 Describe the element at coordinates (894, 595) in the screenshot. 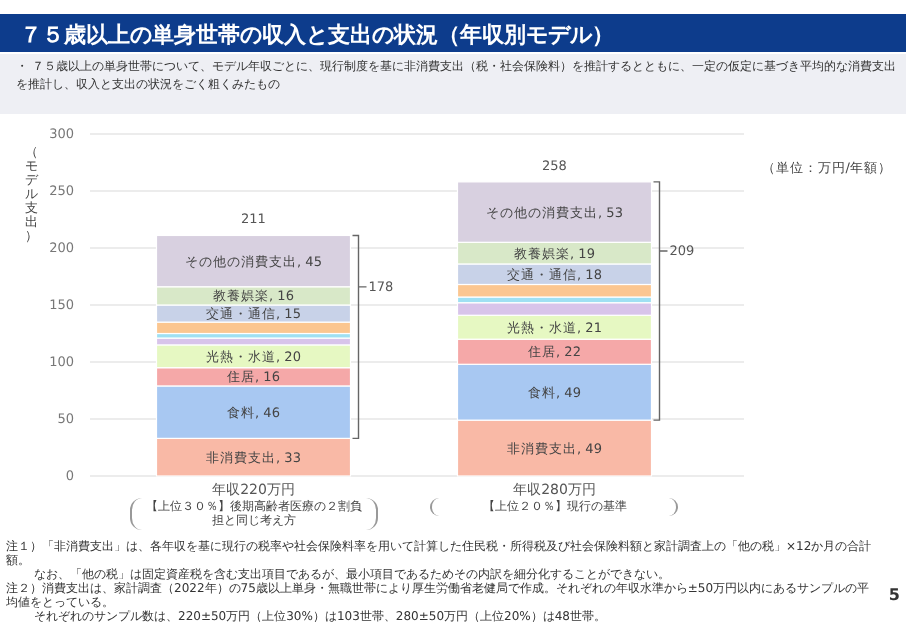

I see `text: 5` at that location.